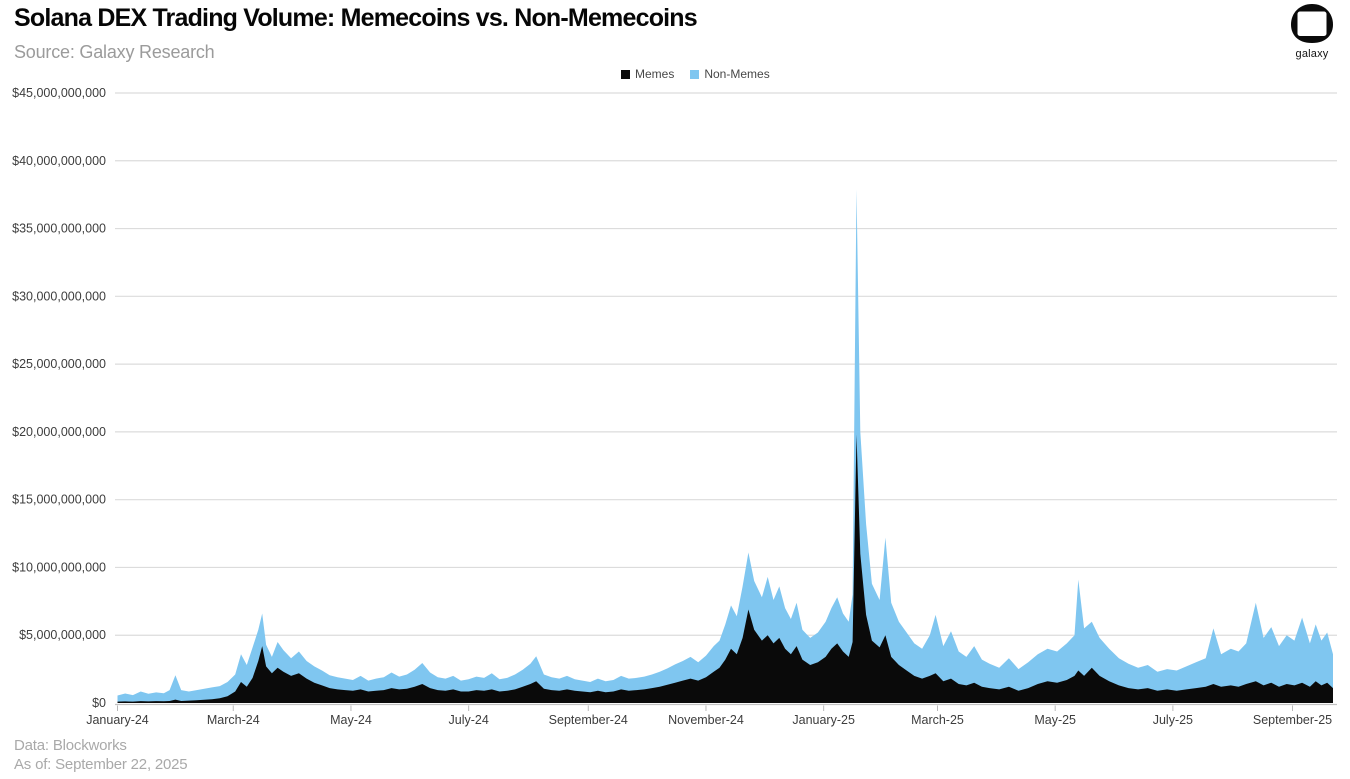 The height and width of the screenshot is (779, 1350). Describe the element at coordinates (351, 720) in the screenshot. I see `x-tick-label: May-24` at that location.